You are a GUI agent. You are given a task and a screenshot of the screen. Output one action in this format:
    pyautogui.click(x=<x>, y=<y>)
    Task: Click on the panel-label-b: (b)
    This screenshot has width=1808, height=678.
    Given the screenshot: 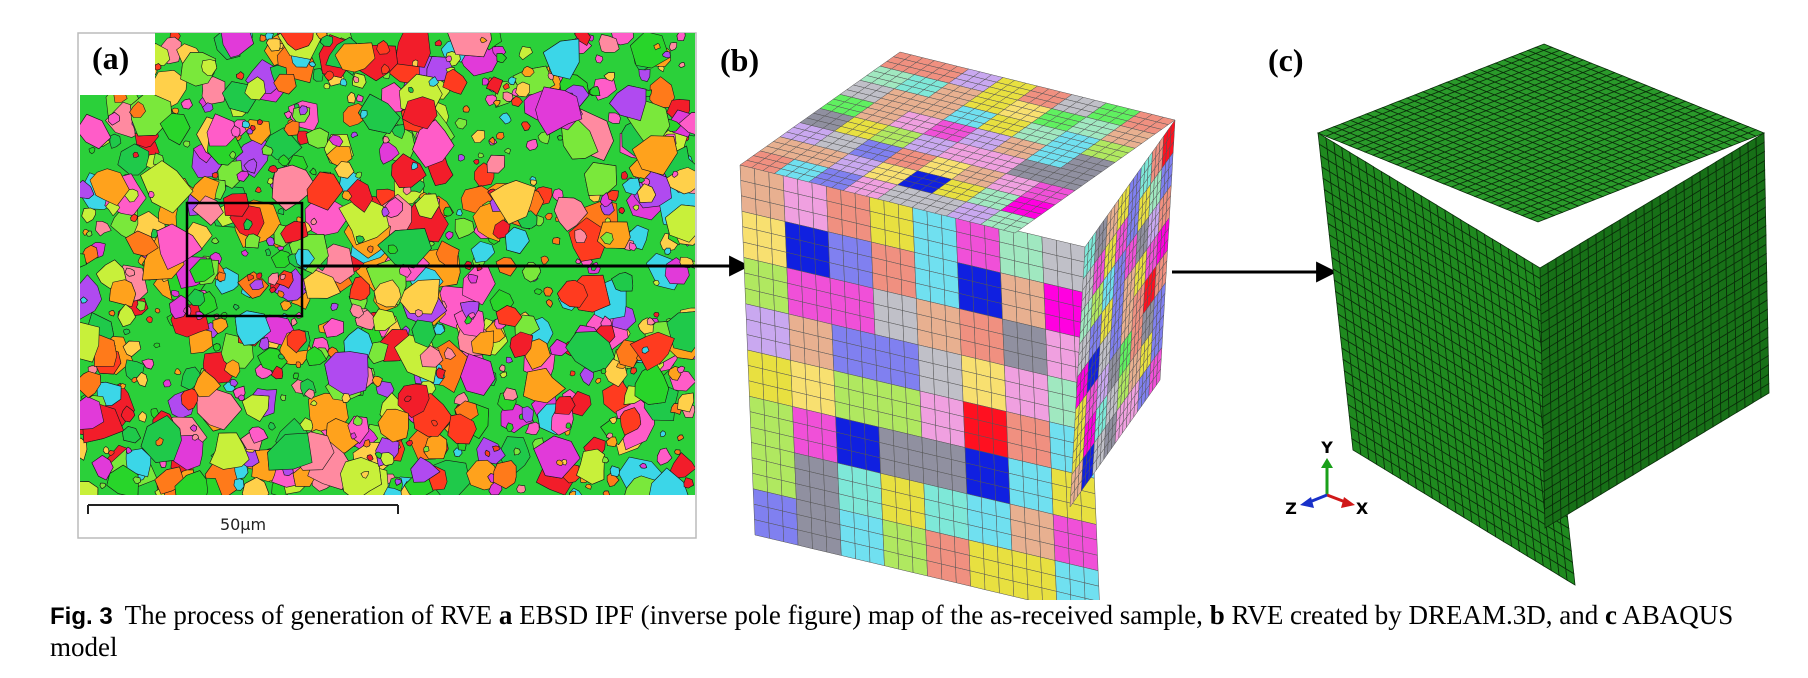 What is the action you would take?
    pyautogui.click(x=740, y=60)
    